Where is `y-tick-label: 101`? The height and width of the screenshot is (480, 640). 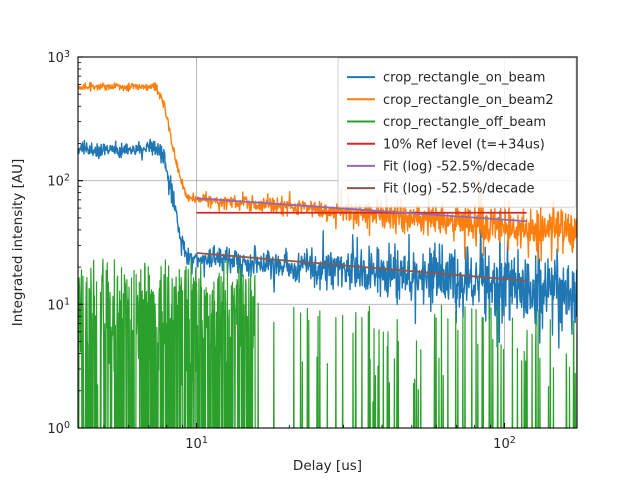
y-tick-label: 101 is located at coordinates (58, 304).